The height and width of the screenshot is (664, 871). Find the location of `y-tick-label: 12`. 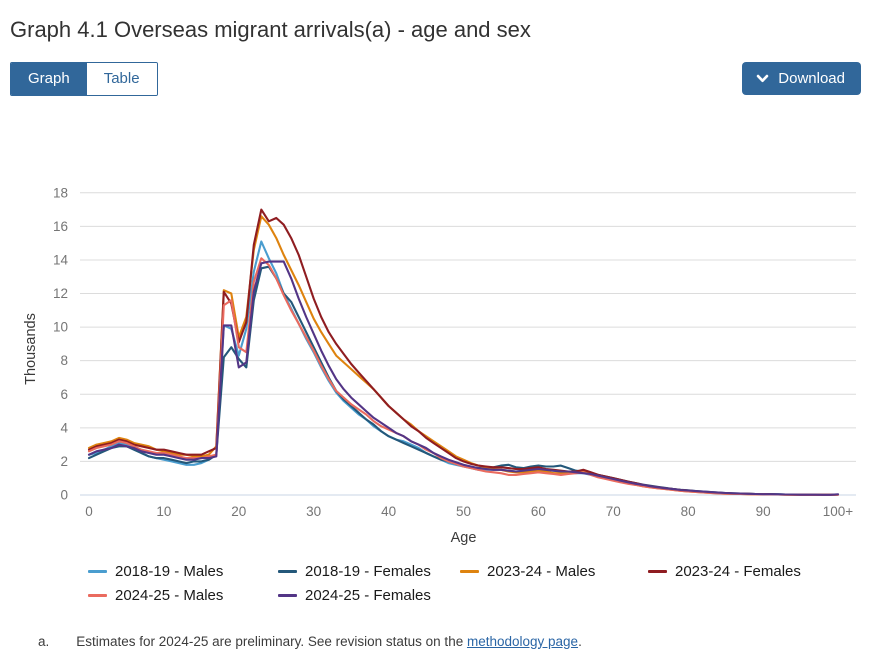

y-tick-label: 12 is located at coordinates (60, 293).